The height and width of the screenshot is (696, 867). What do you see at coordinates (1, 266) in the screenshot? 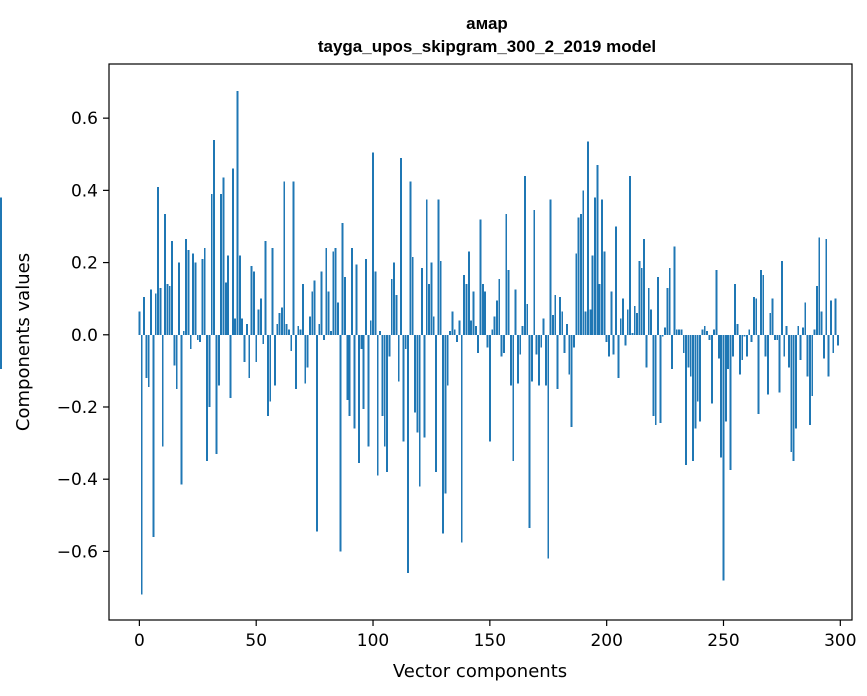
I see `bar-undefined` at bounding box center [1, 266].